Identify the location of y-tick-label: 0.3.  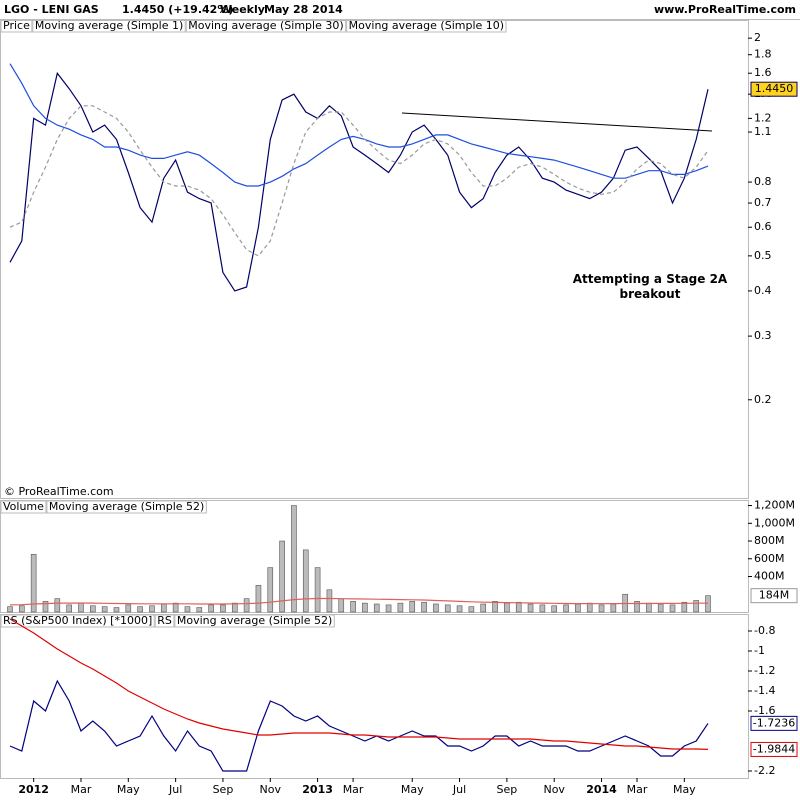
(763, 335).